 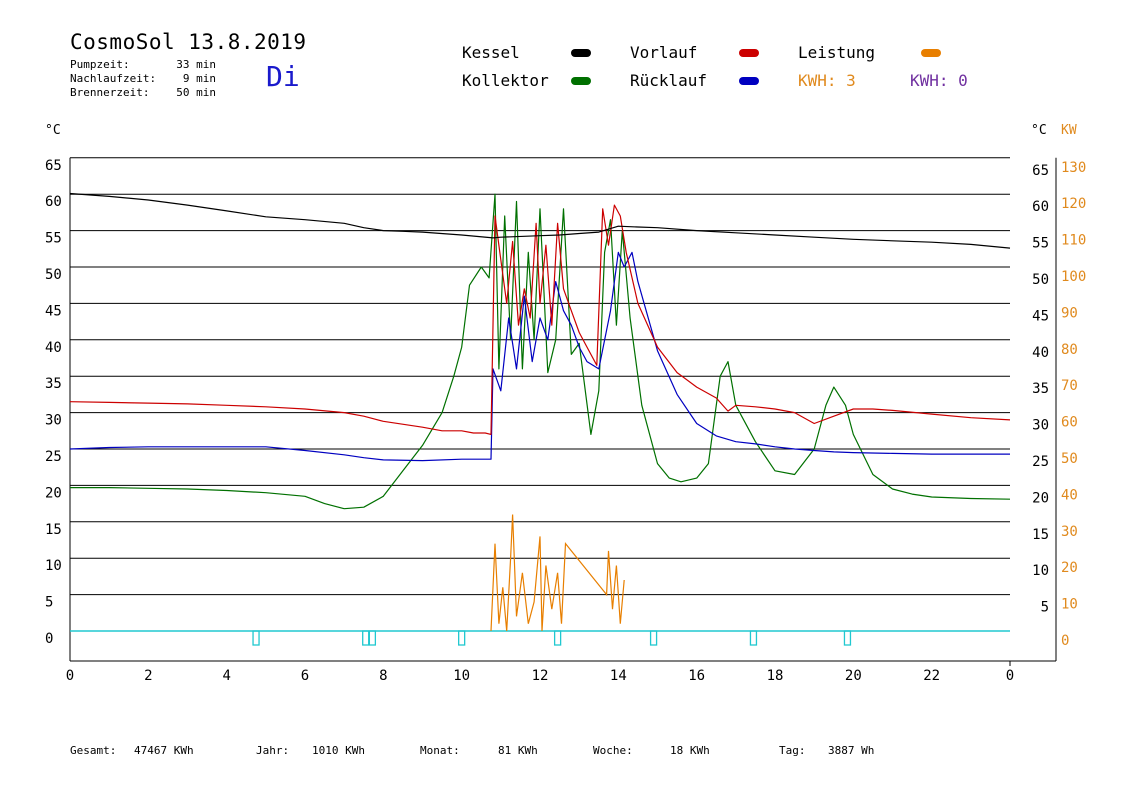 What do you see at coordinates (1069, 568) in the screenshot?
I see `y2-tick-label: 20` at bounding box center [1069, 568].